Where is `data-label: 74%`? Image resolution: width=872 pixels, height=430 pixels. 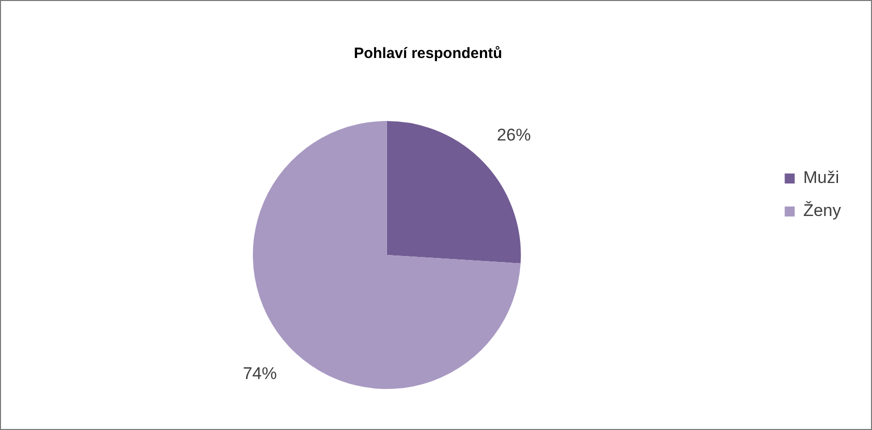 data-label: 74% is located at coordinates (259, 373).